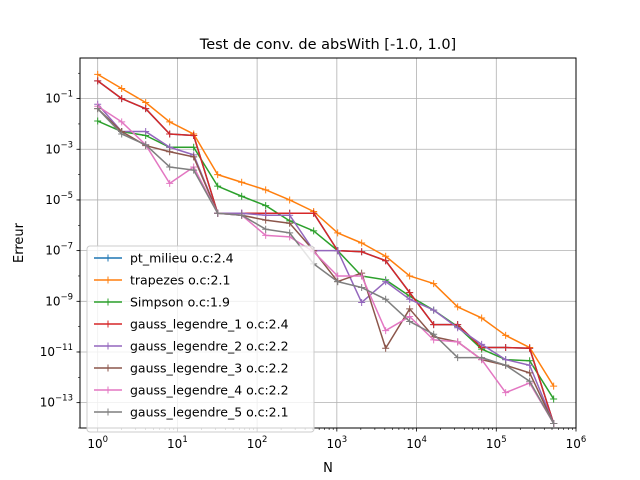  What do you see at coordinates (209, 346) in the screenshot?
I see `legend-label: gauss_legendre_2 o.c:2.2` at bounding box center [209, 346].